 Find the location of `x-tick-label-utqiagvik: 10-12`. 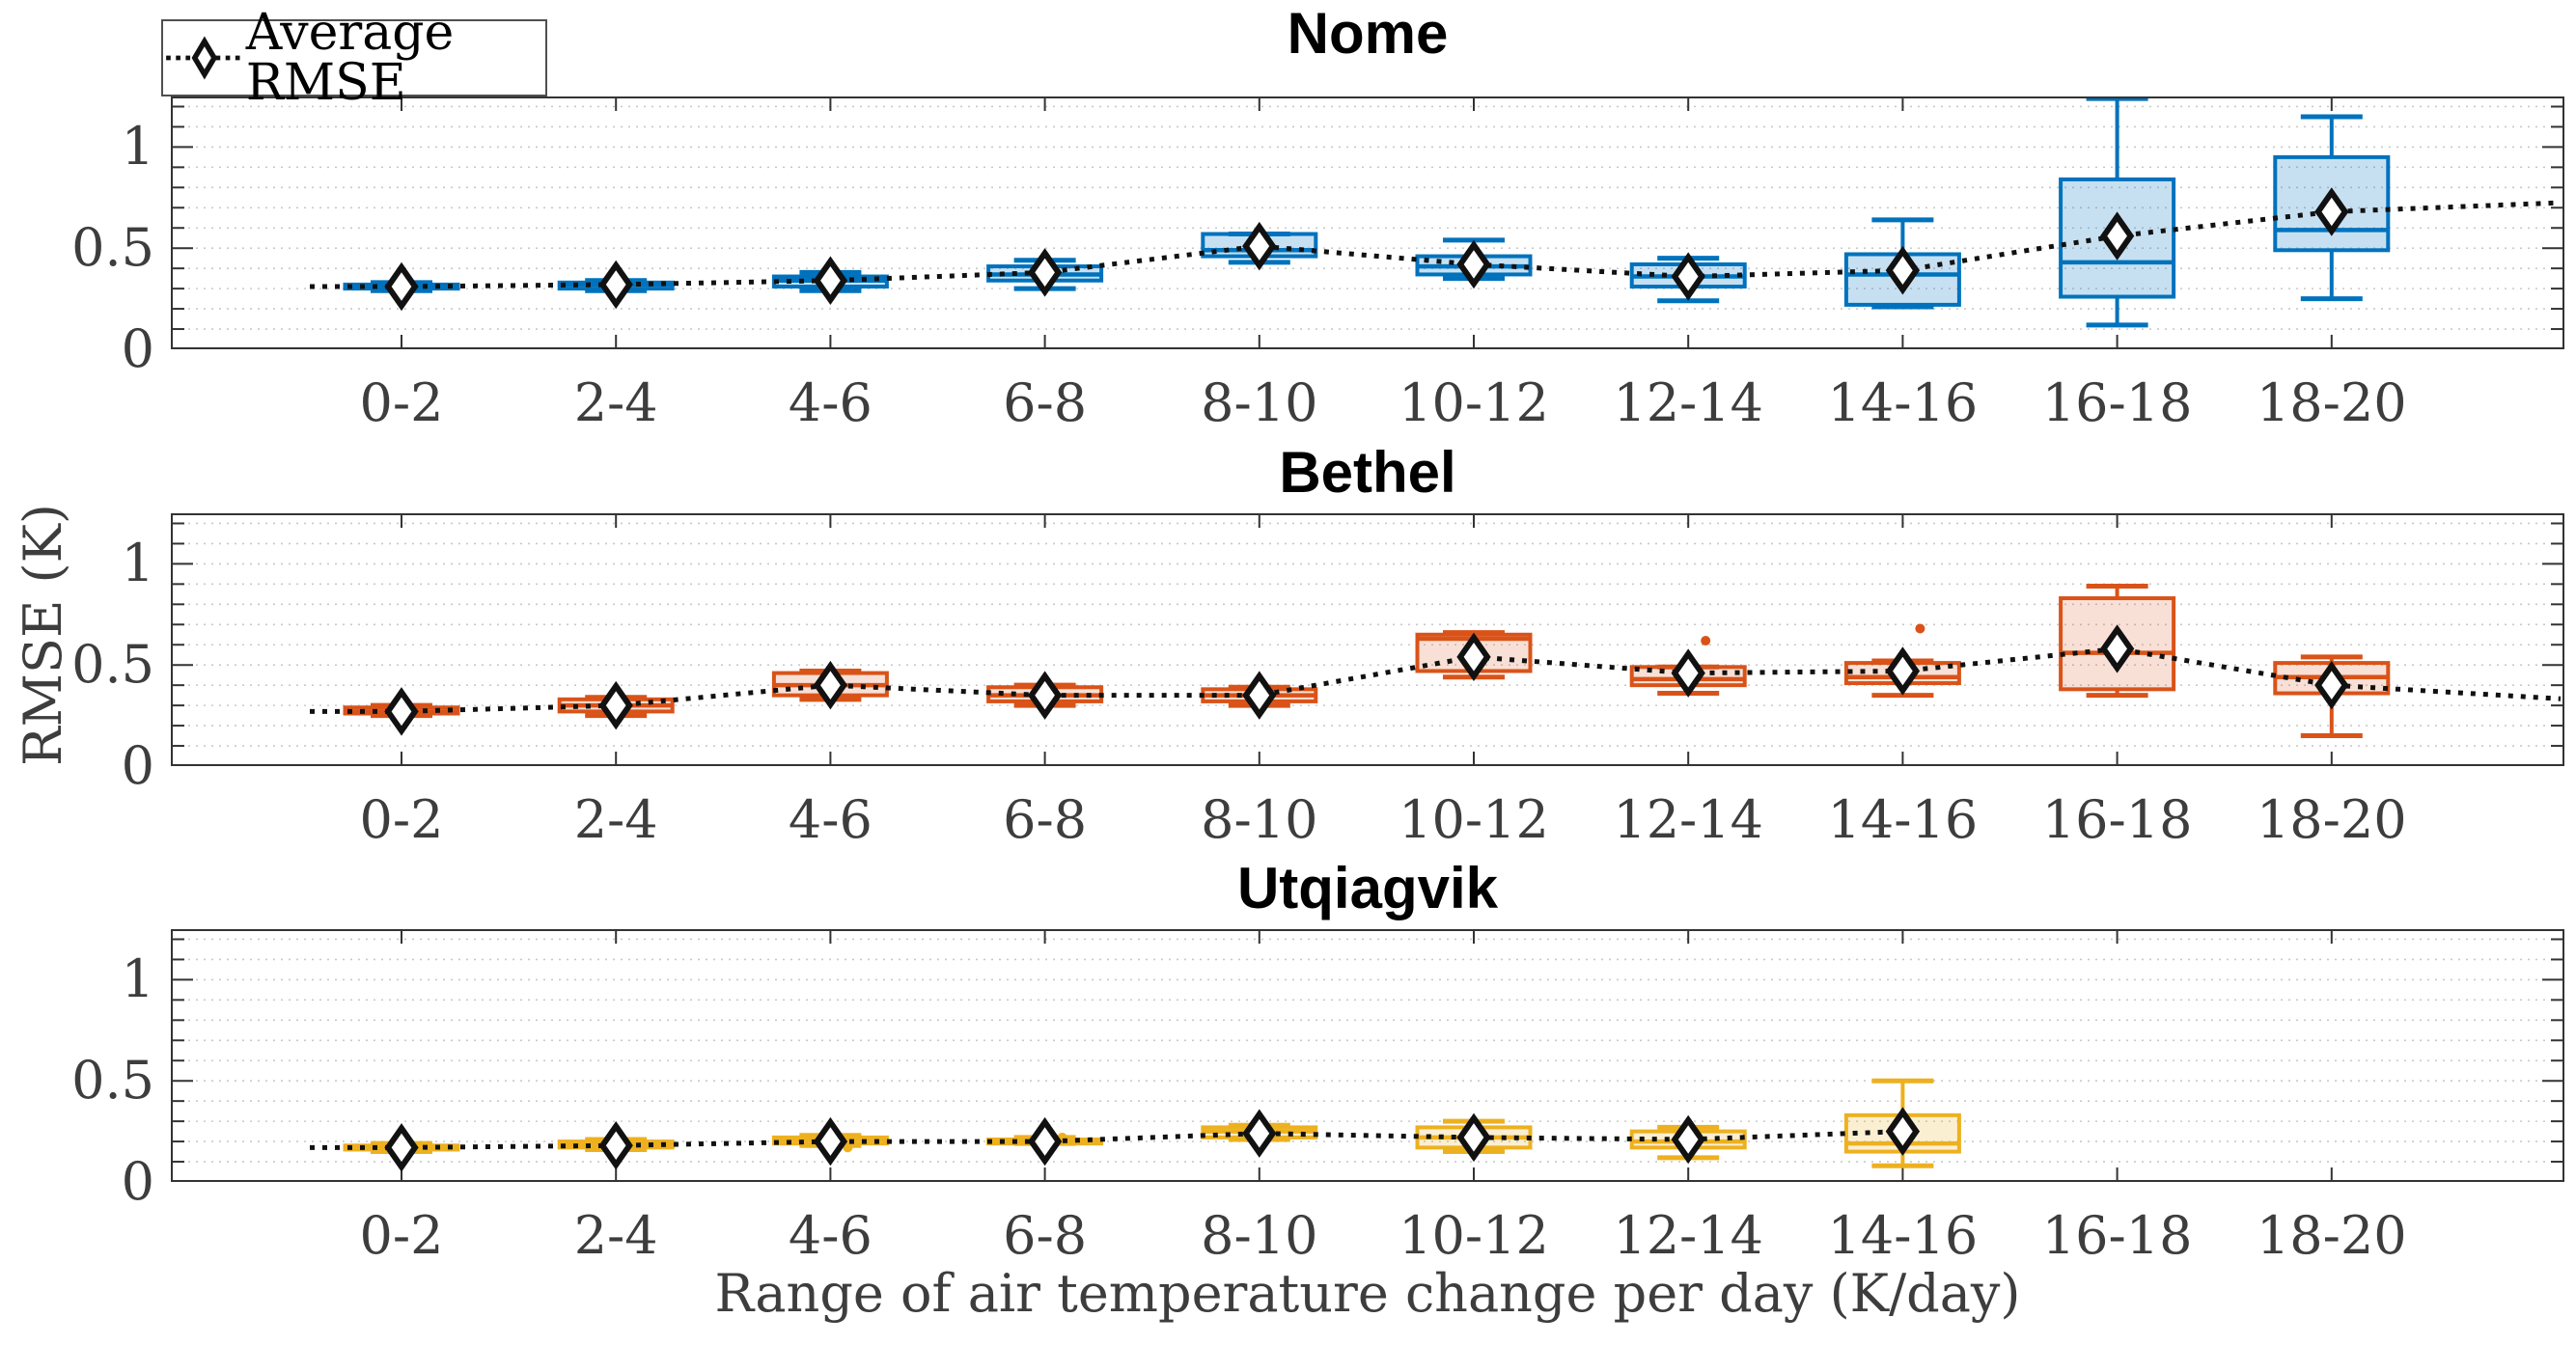

x-tick-label-utqiagvik: 10-12 is located at coordinates (1474, 1235).